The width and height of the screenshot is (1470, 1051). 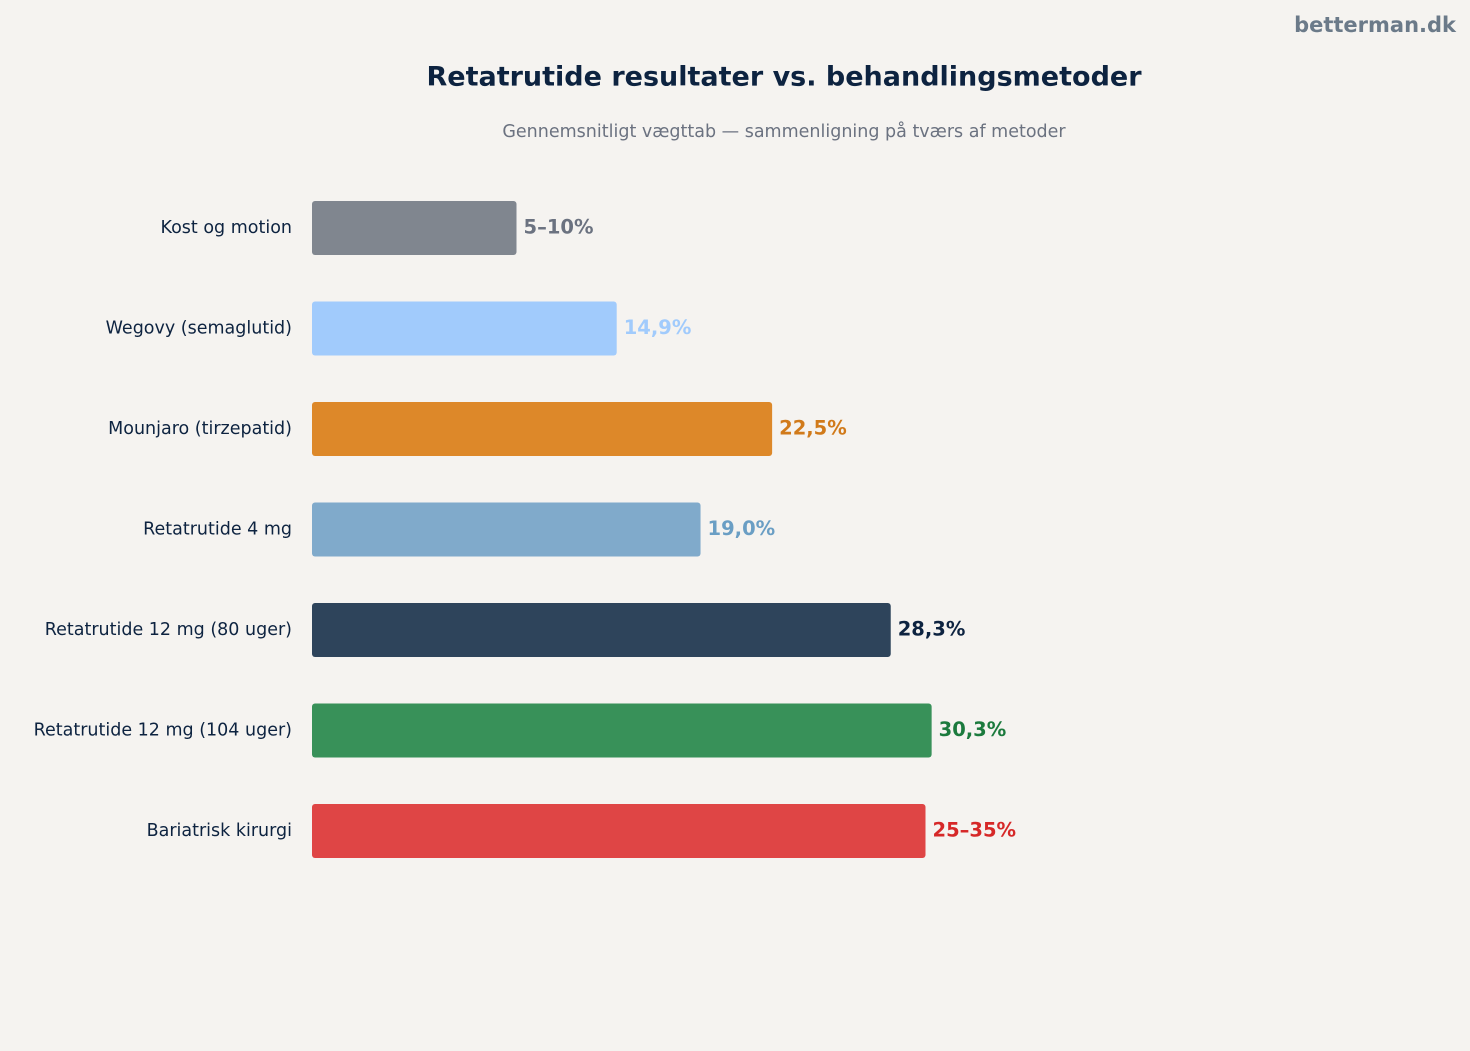 What do you see at coordinates (975, 830) in the screenshot?
I see `value-label: 25–35%` at bounding box center [975, 830].